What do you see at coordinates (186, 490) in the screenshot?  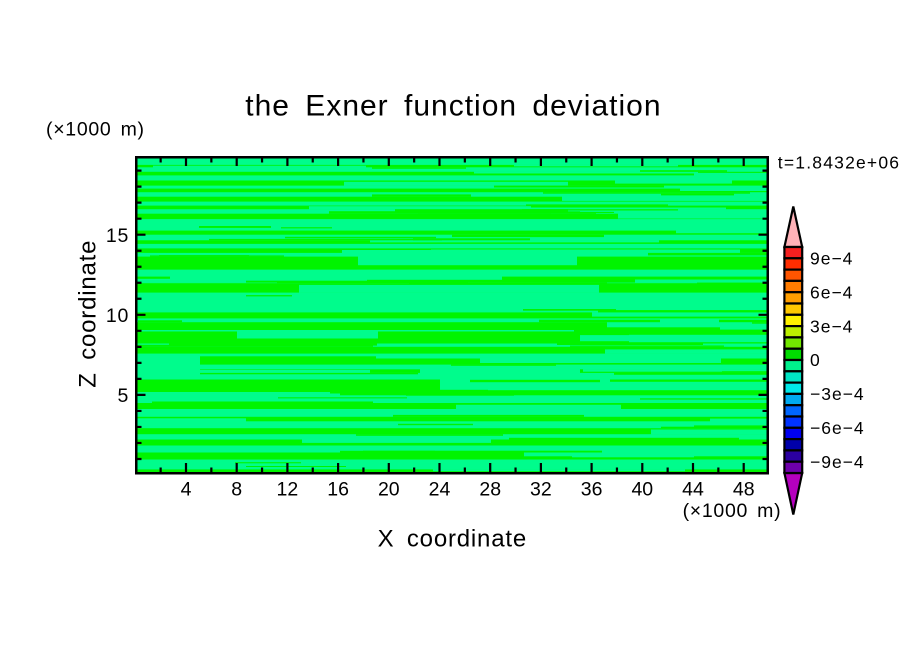 I see `svg-text: 4` at bounding box center [186, 490].